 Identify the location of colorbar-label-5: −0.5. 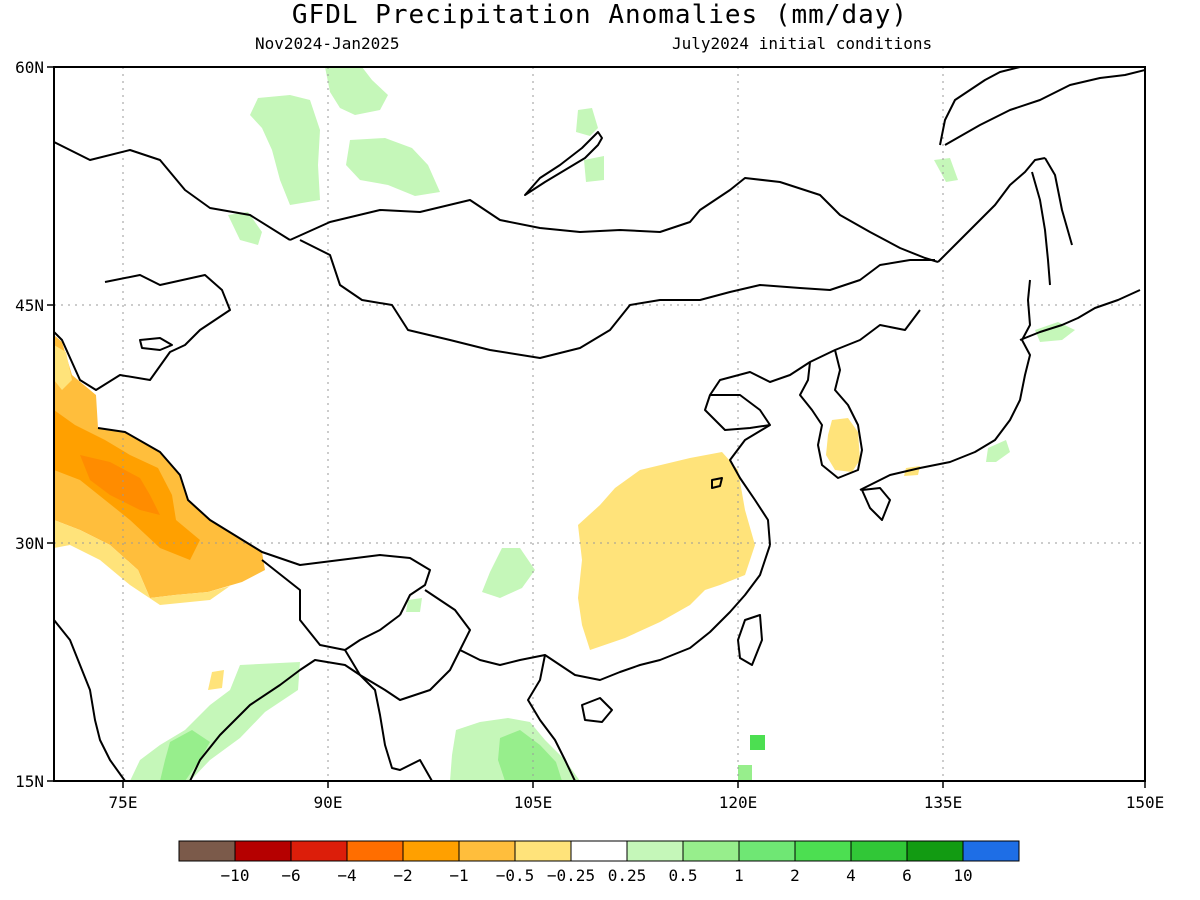
(515, 875).